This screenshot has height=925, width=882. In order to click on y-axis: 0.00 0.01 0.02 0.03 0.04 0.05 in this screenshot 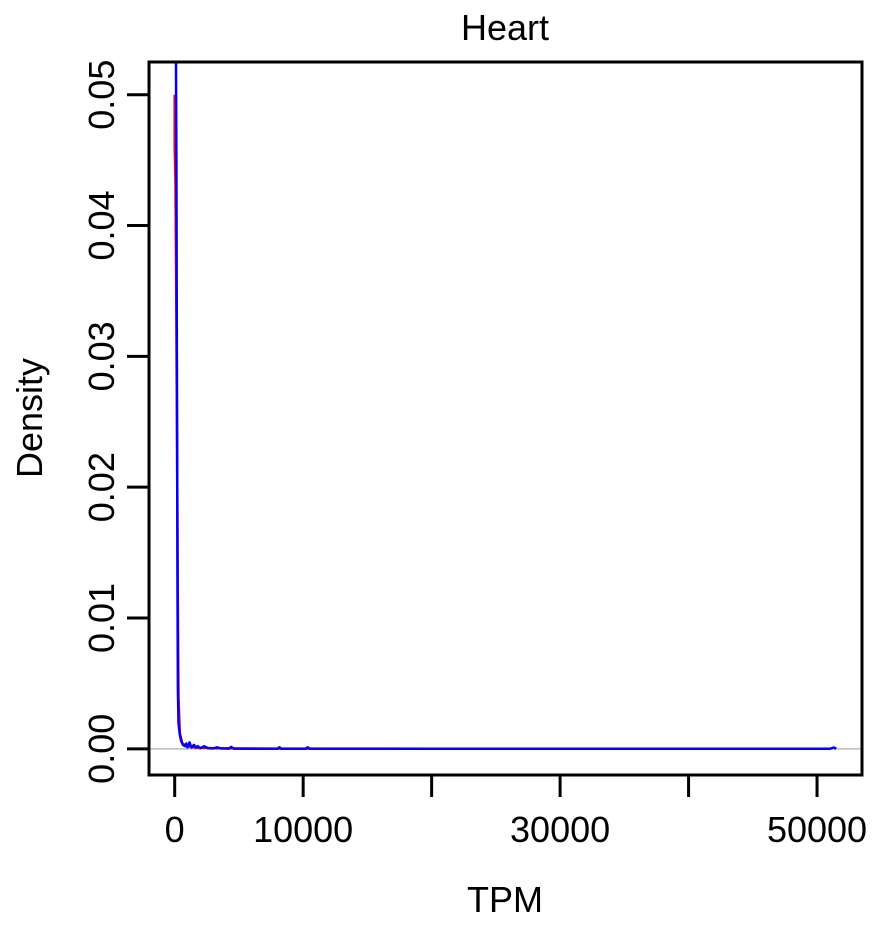, I will do `click(115, 422)`.